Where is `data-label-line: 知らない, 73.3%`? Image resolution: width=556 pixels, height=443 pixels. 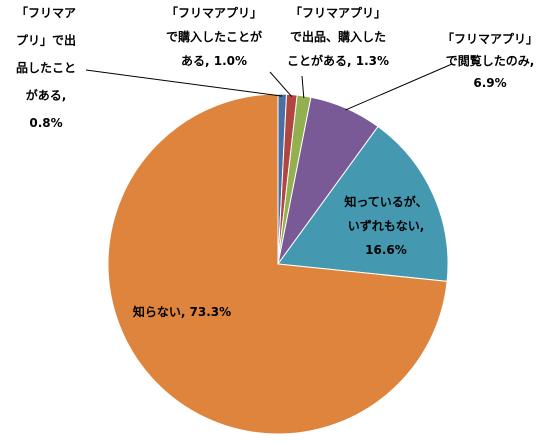 data-label-line: 知らない, 73.3% is located at coordinates (181, 311).